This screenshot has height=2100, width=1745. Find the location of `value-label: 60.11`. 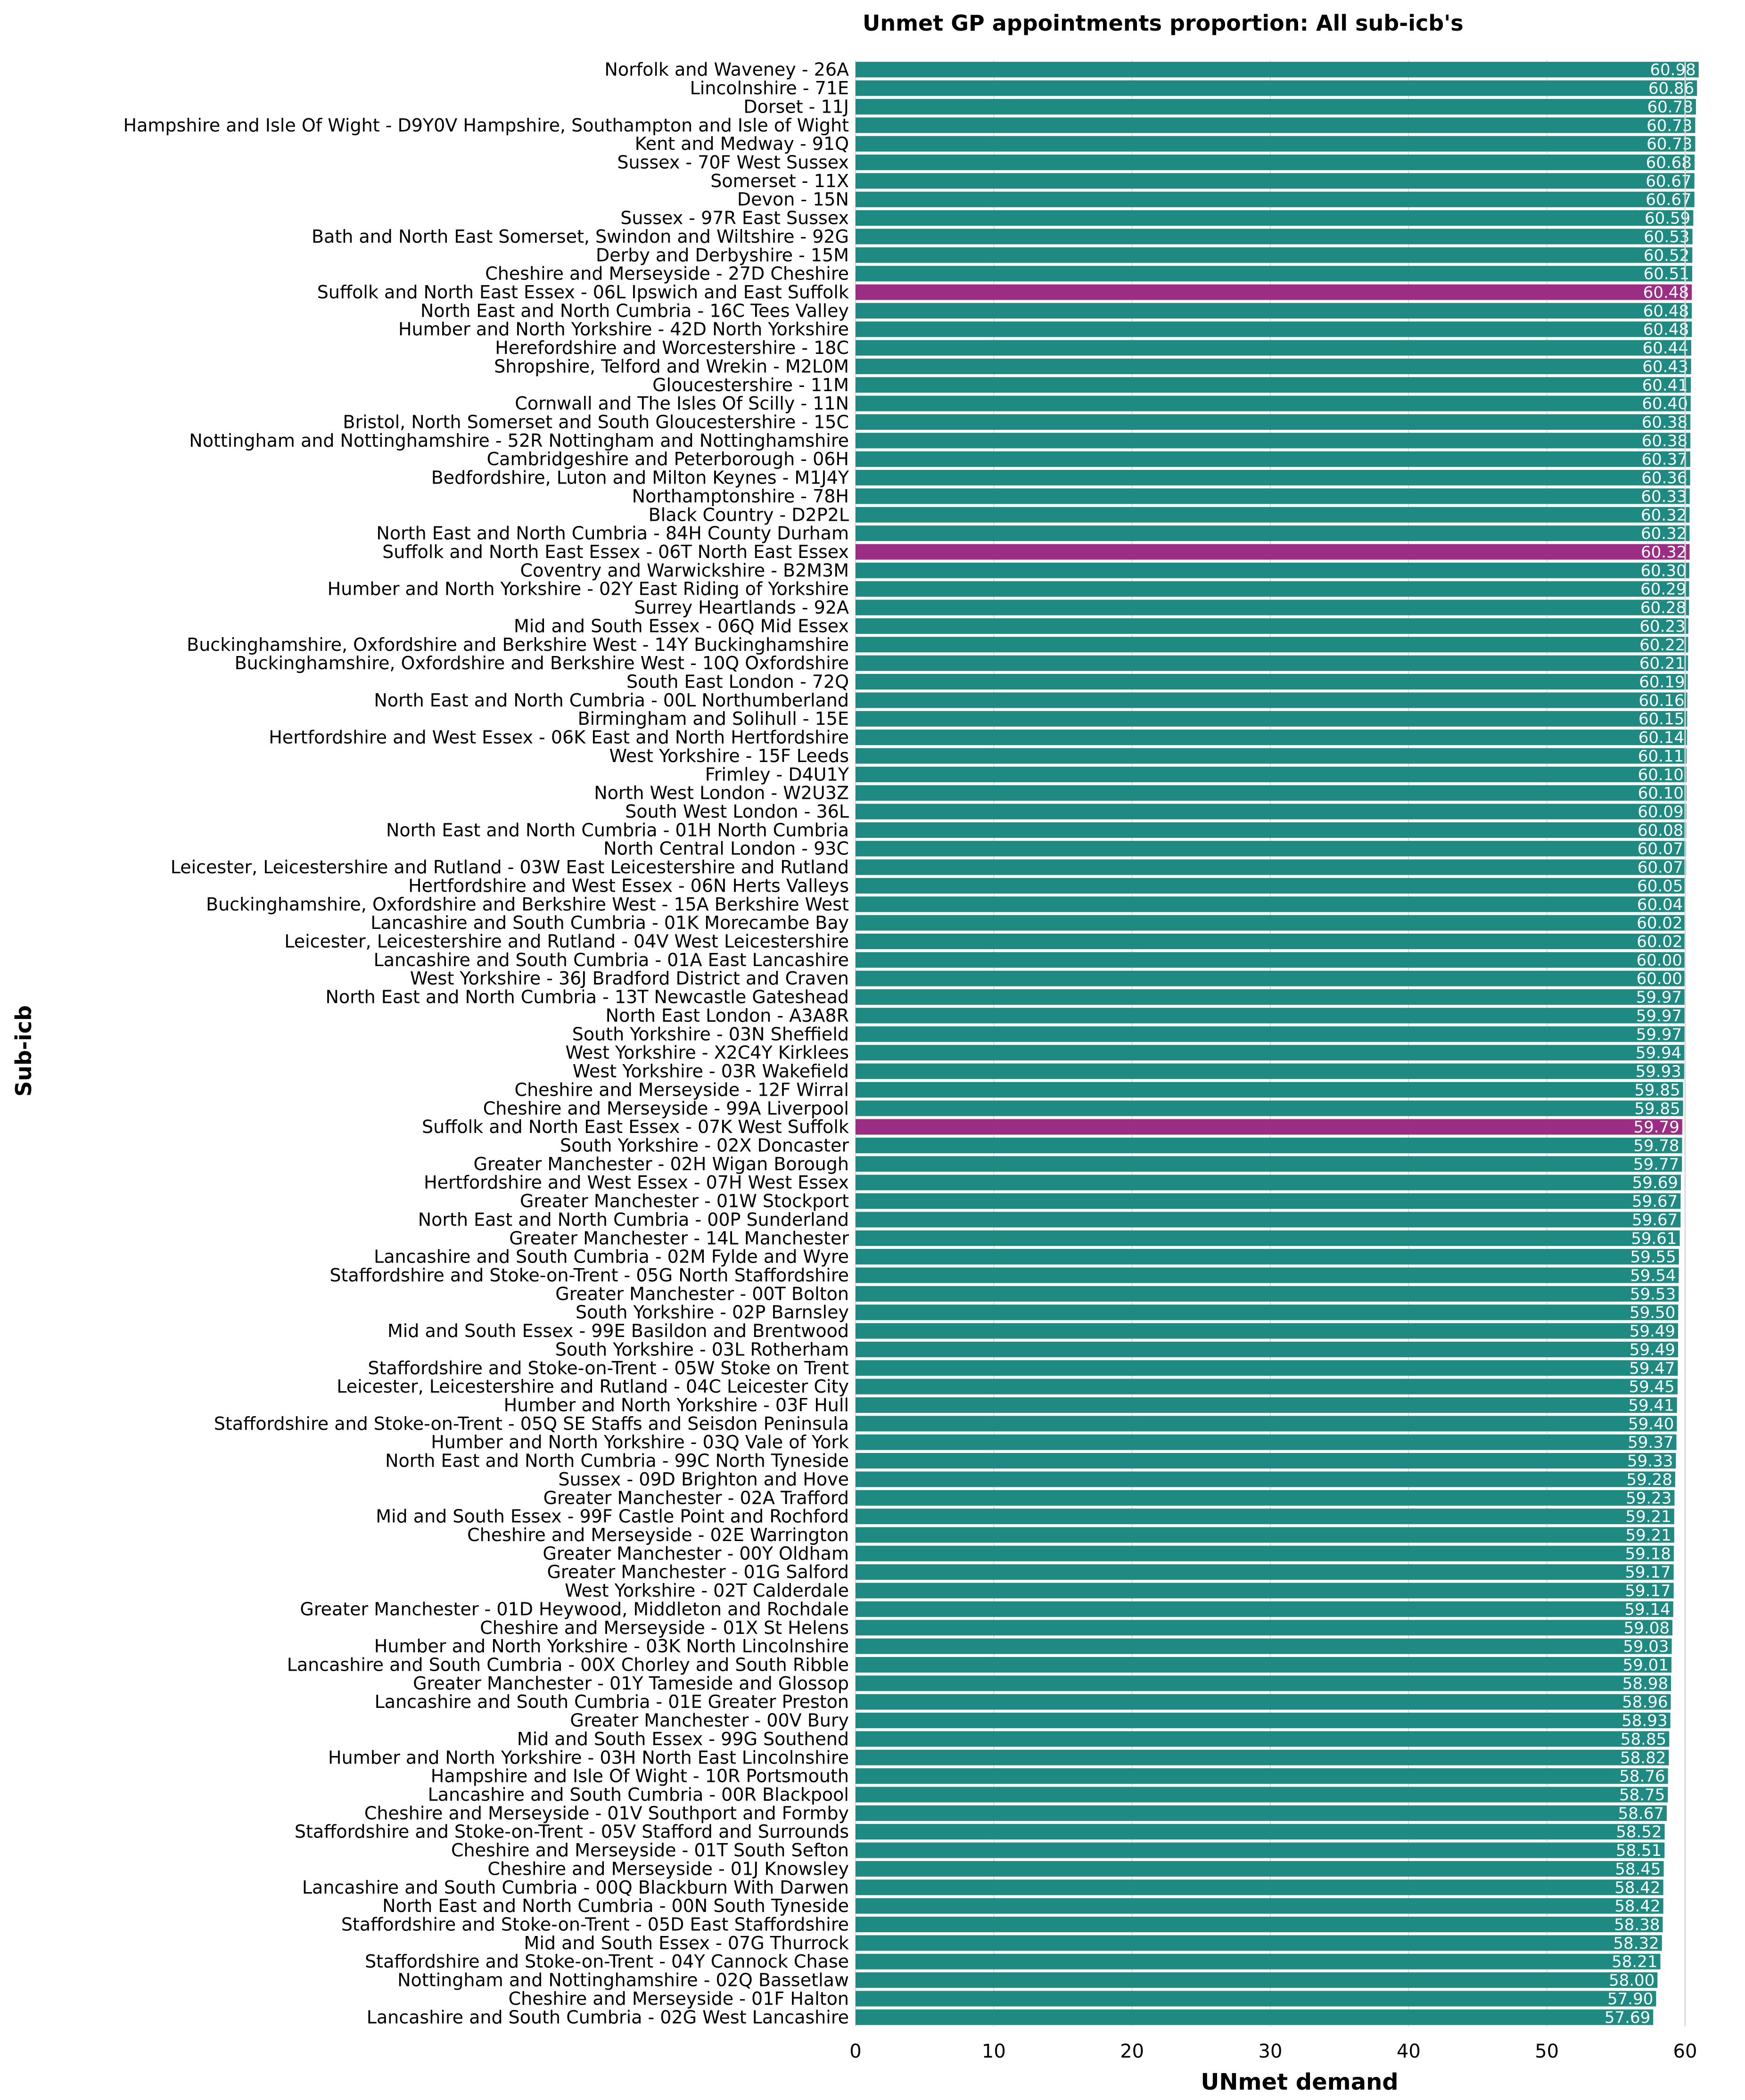

value-label: 60.11 is located at coordinates (1661, 756).